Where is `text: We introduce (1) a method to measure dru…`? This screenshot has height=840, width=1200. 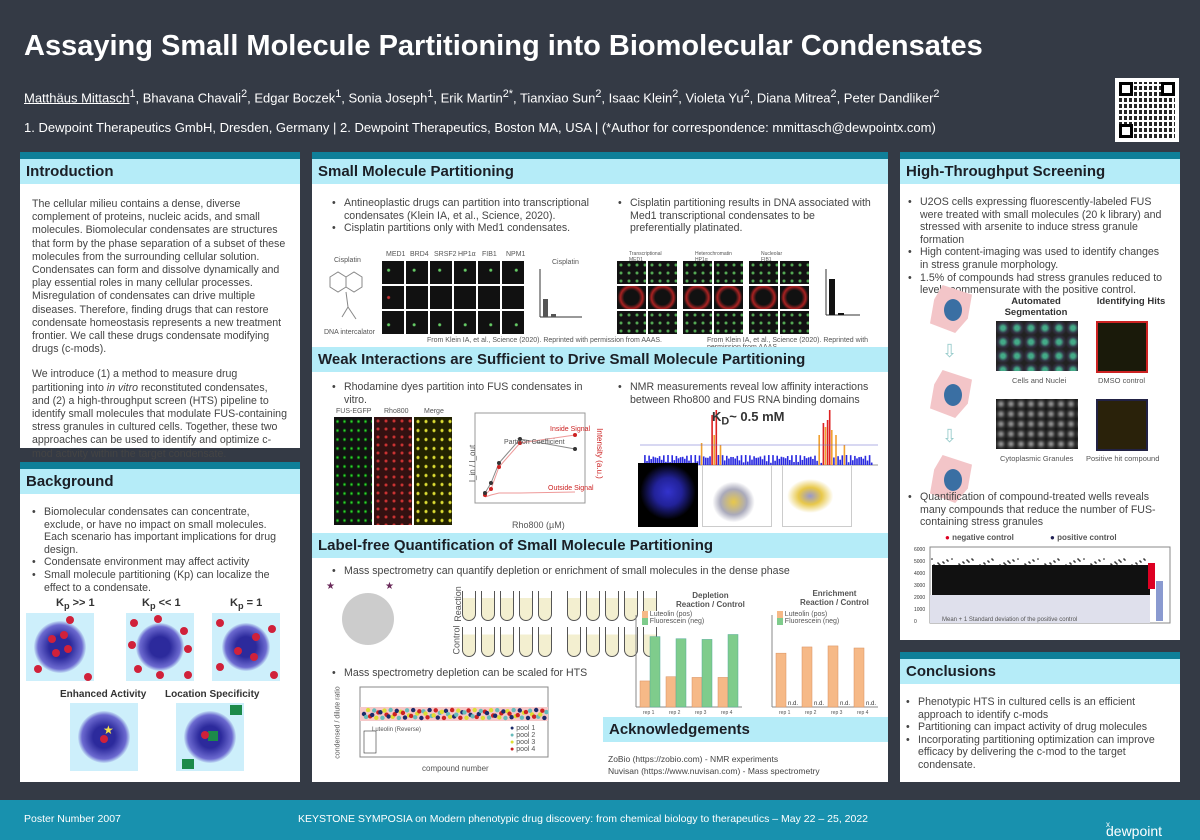 text: We introduce (1) a method to measure dru… is located at coordinates (135, 381).